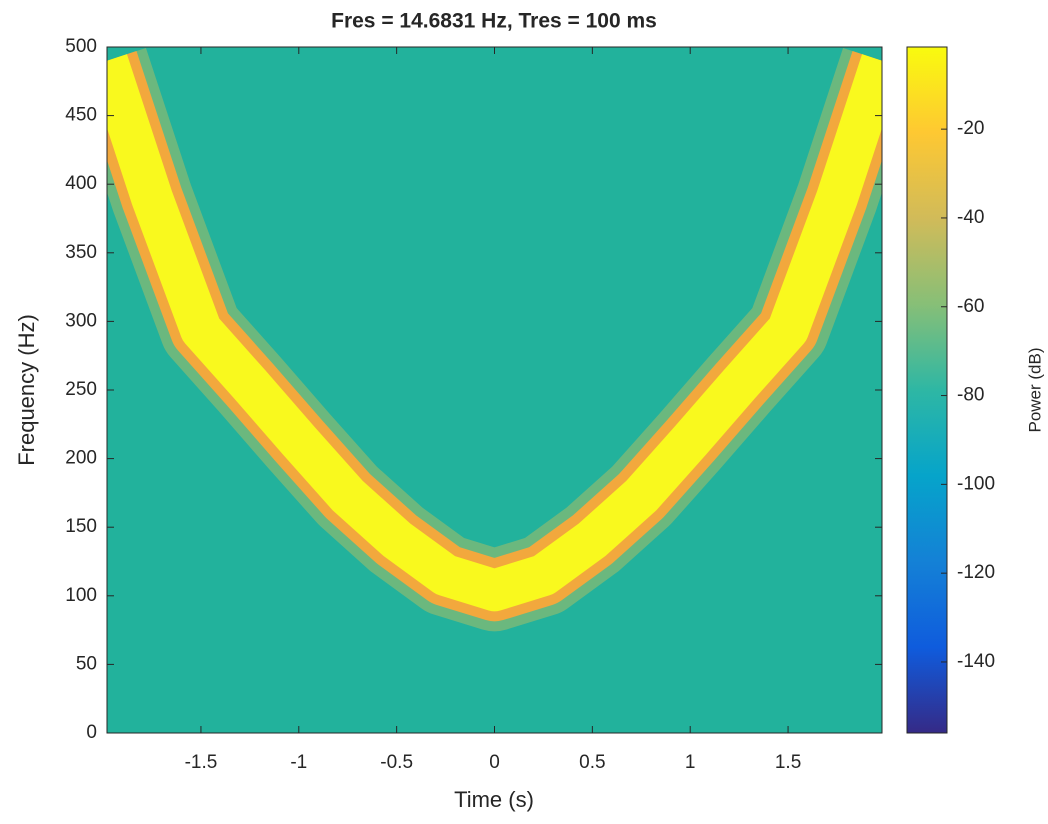 The height and width of the screenshot is (824, 1048). What do you see at coordinates (298, 762) in the screenshot?
I see `x-tick-label: -1` at bounding box center [298, 762].